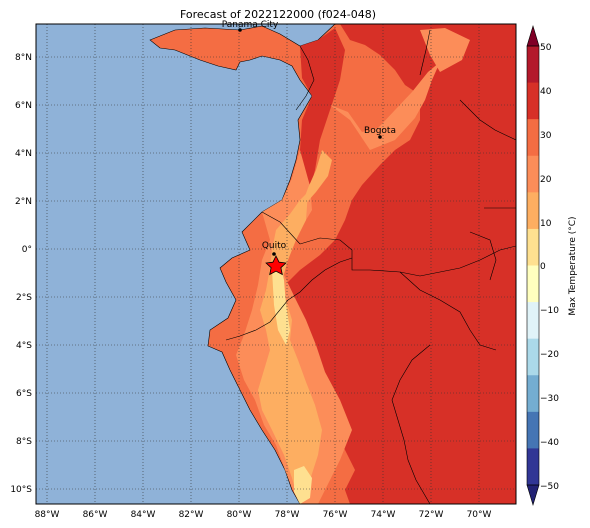 Image resolution: width=590 pixels, height=528 pixels. I want to click on colorbar-bottom-triangle, so click(533, 495).